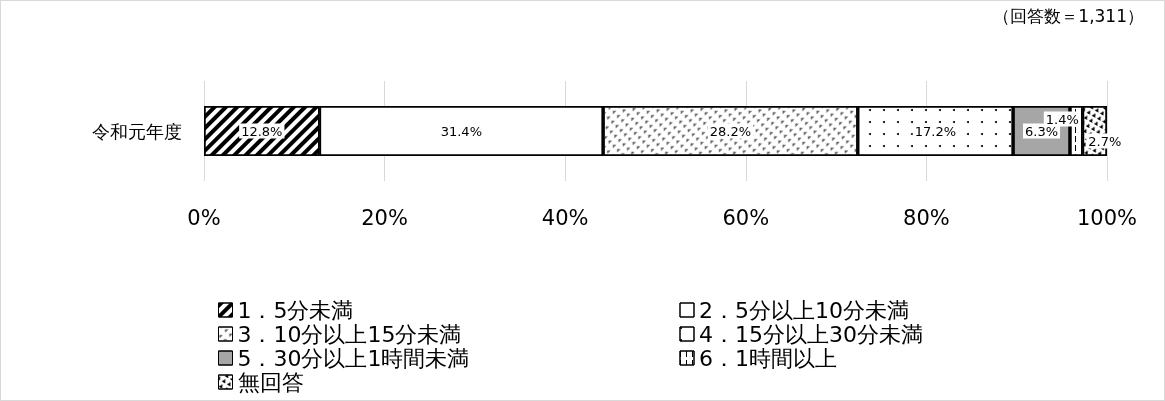 Image resolution: width=1165 pixels, height=401 pixels. What do you see at coordinates (746, 217) in the screenshot?
I see `x-tick-label: 60%` at bounding box center [746, 217].